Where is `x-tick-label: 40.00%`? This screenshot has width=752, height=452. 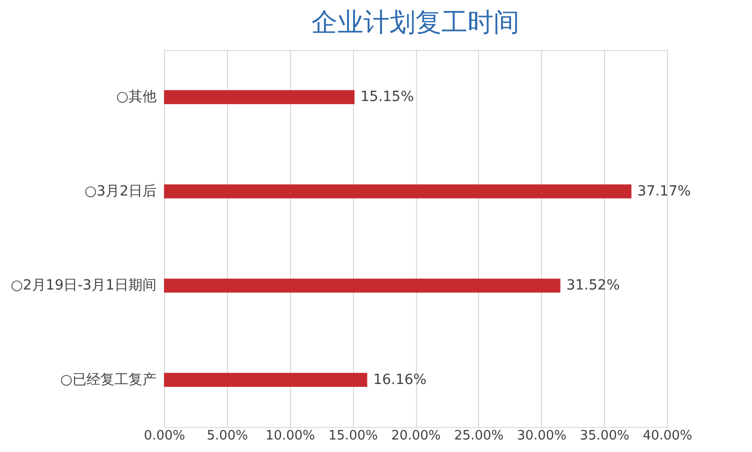 x-tick-label: 40.00% is located at coordinates (667, 436).